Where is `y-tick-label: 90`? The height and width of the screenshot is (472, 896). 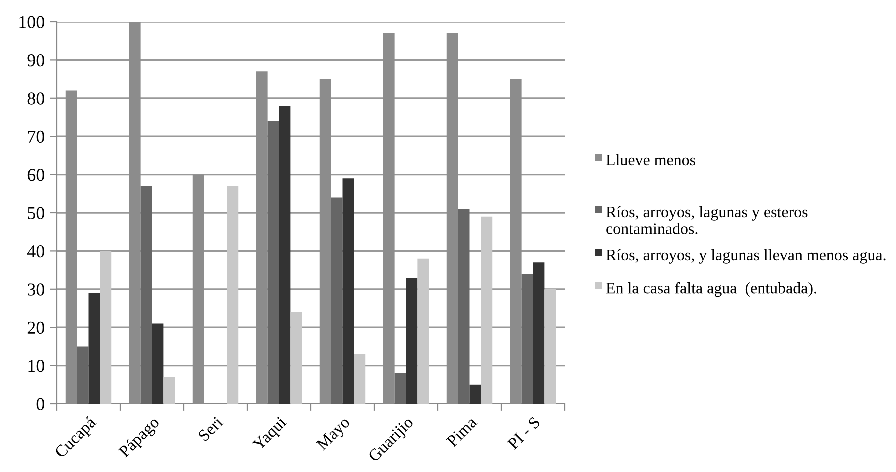
y-tick-label: 90 is located at coordinates (36, 60).